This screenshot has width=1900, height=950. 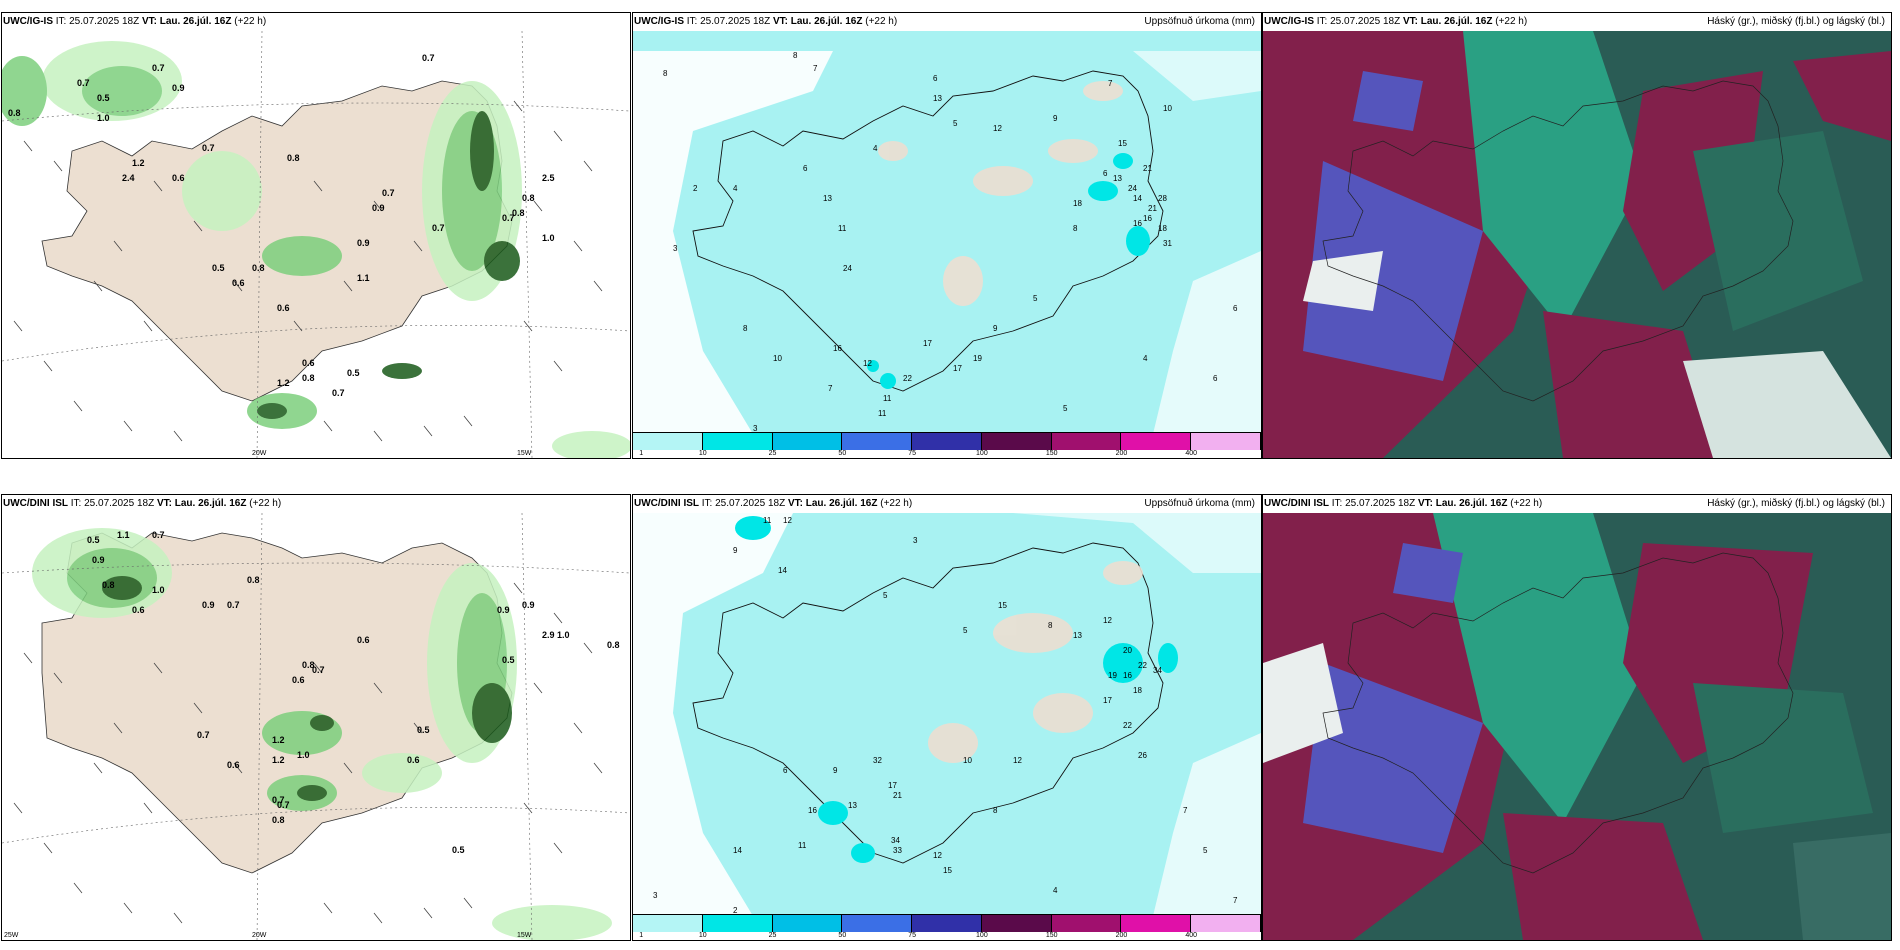 What do you see at coordinates (524, 935) in the screenshot?
I see `lon-label-15w: 15W` at bounding box center [524, 935].